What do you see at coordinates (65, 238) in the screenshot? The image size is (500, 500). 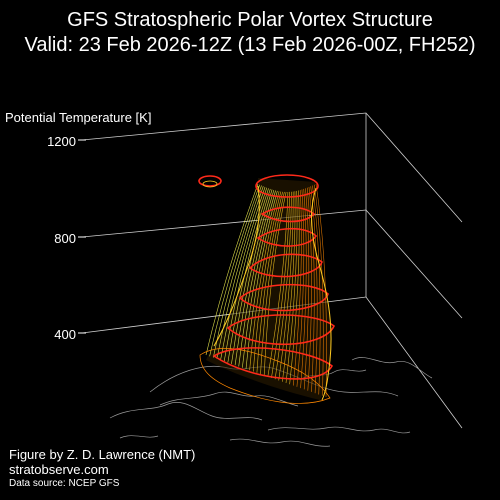 I see `tick-label-800: 800` at bounding box center [65, 238].